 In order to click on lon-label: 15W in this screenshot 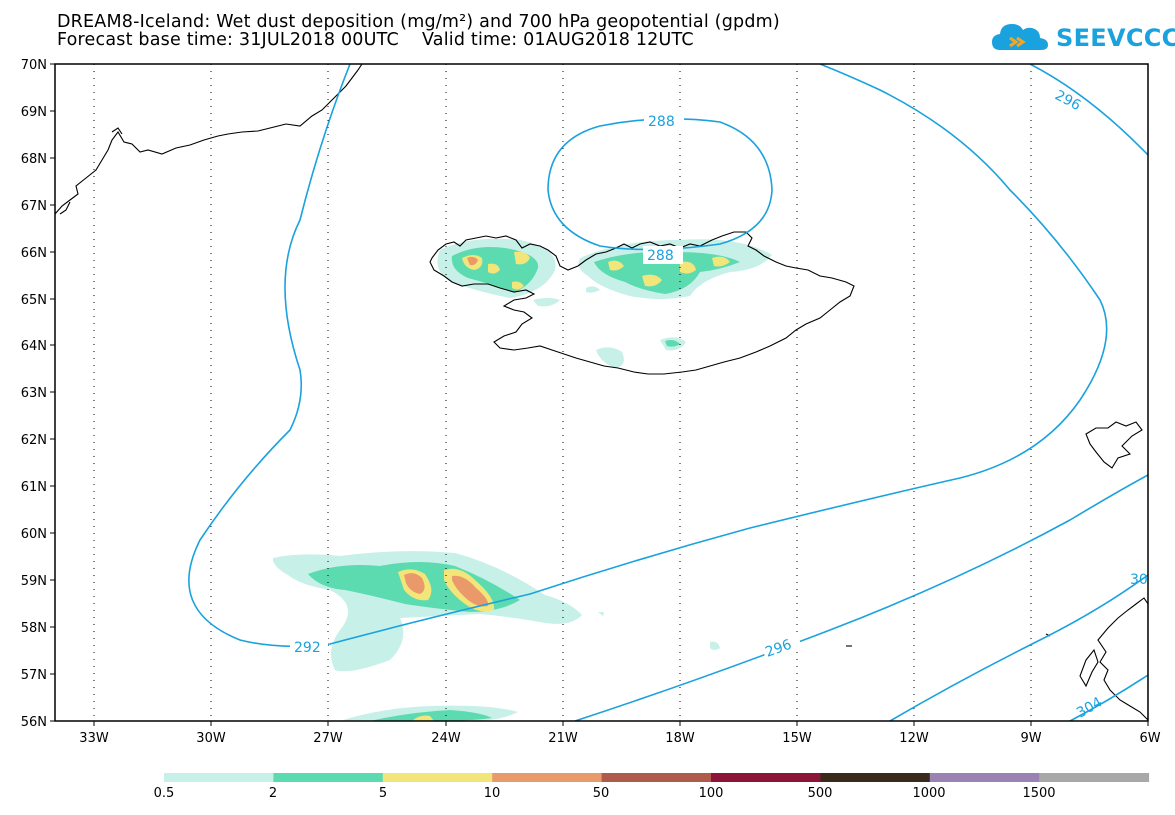, I will do `click(797, 738)`.